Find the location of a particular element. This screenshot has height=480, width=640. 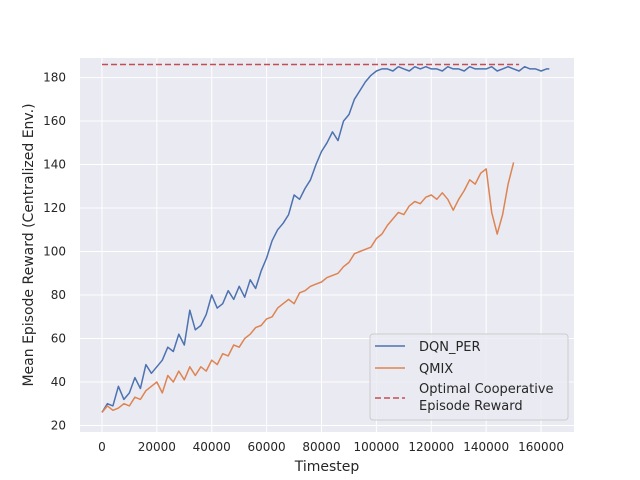

legend-label: QMIX is located at coordinates (436, 369).